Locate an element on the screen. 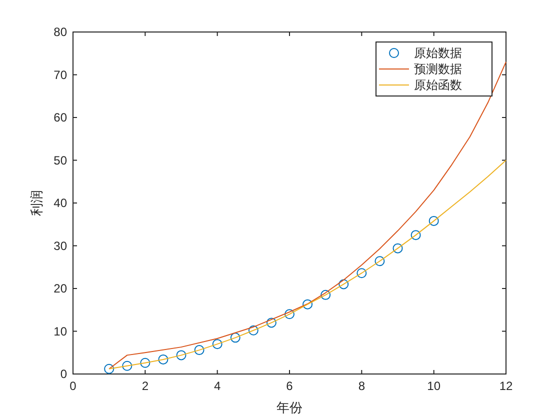 This screenshot has height=420, width=560. x-tick-label: 8 is located at coordinates (362, 386).